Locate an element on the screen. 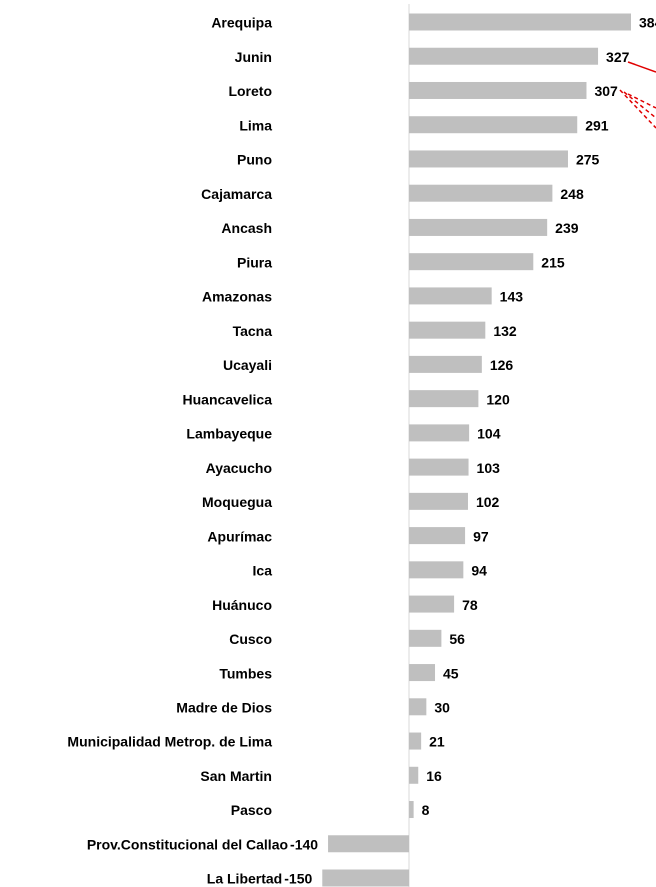  value-label: 104 is located at coordinates (489, 434).